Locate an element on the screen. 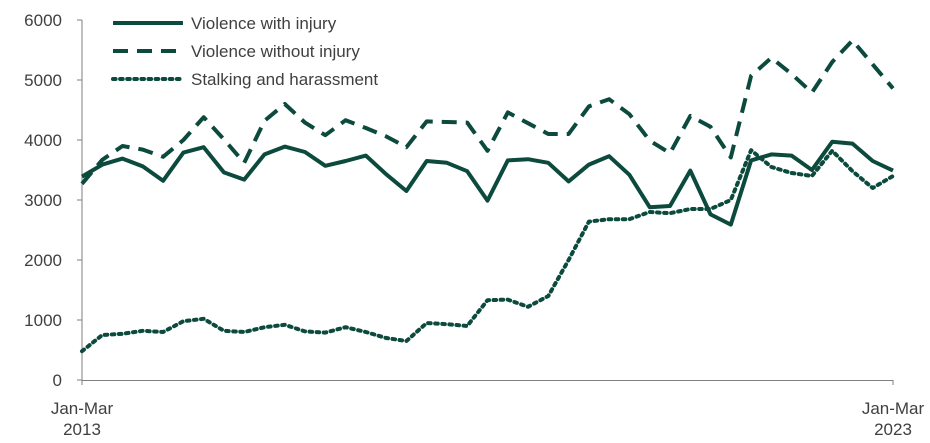  y-tick-label: 1000 is located at coordinates (43, 320).